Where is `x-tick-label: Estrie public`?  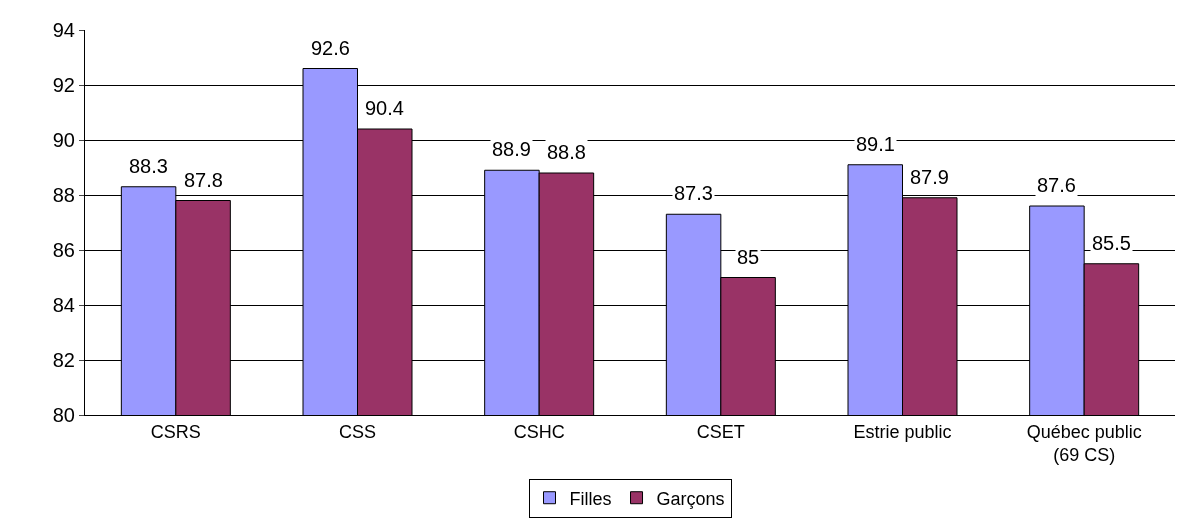 x-tick-label: Estrie public is located at coordinates (902, 431).